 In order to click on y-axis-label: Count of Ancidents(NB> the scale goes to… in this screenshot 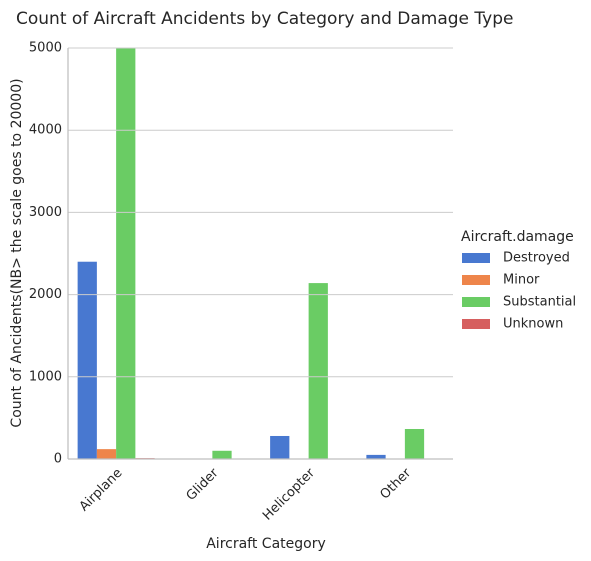, I will do `click(17, 252)`.